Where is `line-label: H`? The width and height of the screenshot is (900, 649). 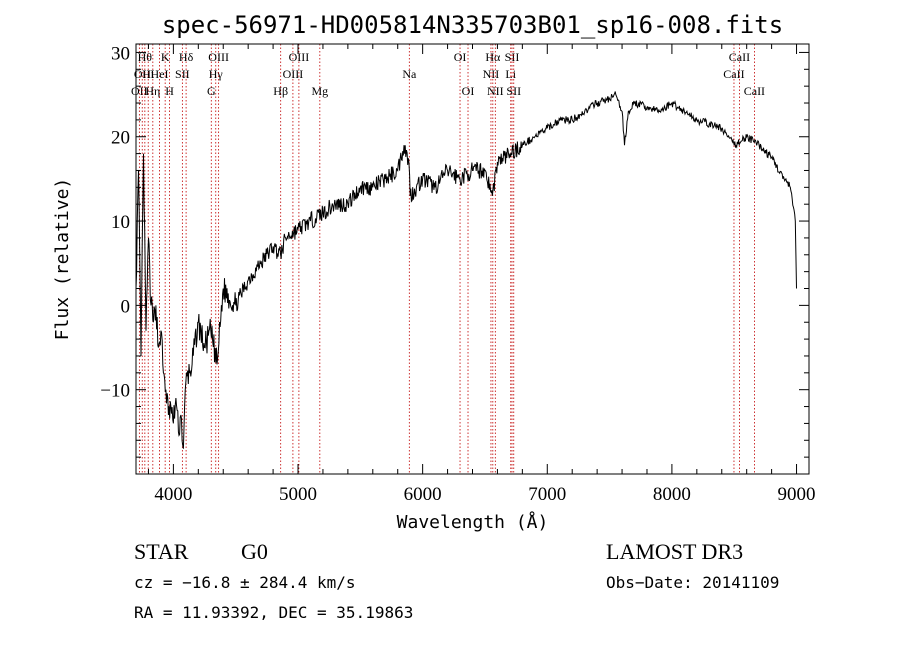 line-label: H is located at coordinates (169, 91).